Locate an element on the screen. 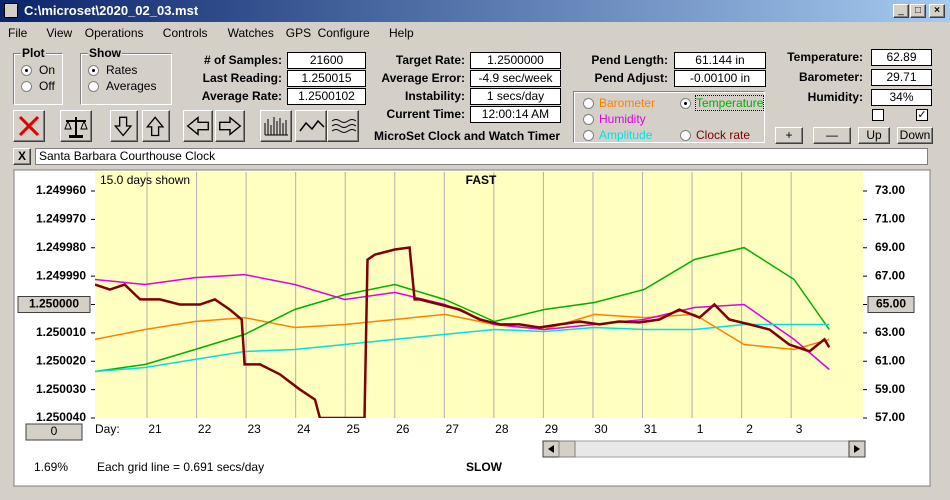  y-center-button is located at coordinates (54, 305).